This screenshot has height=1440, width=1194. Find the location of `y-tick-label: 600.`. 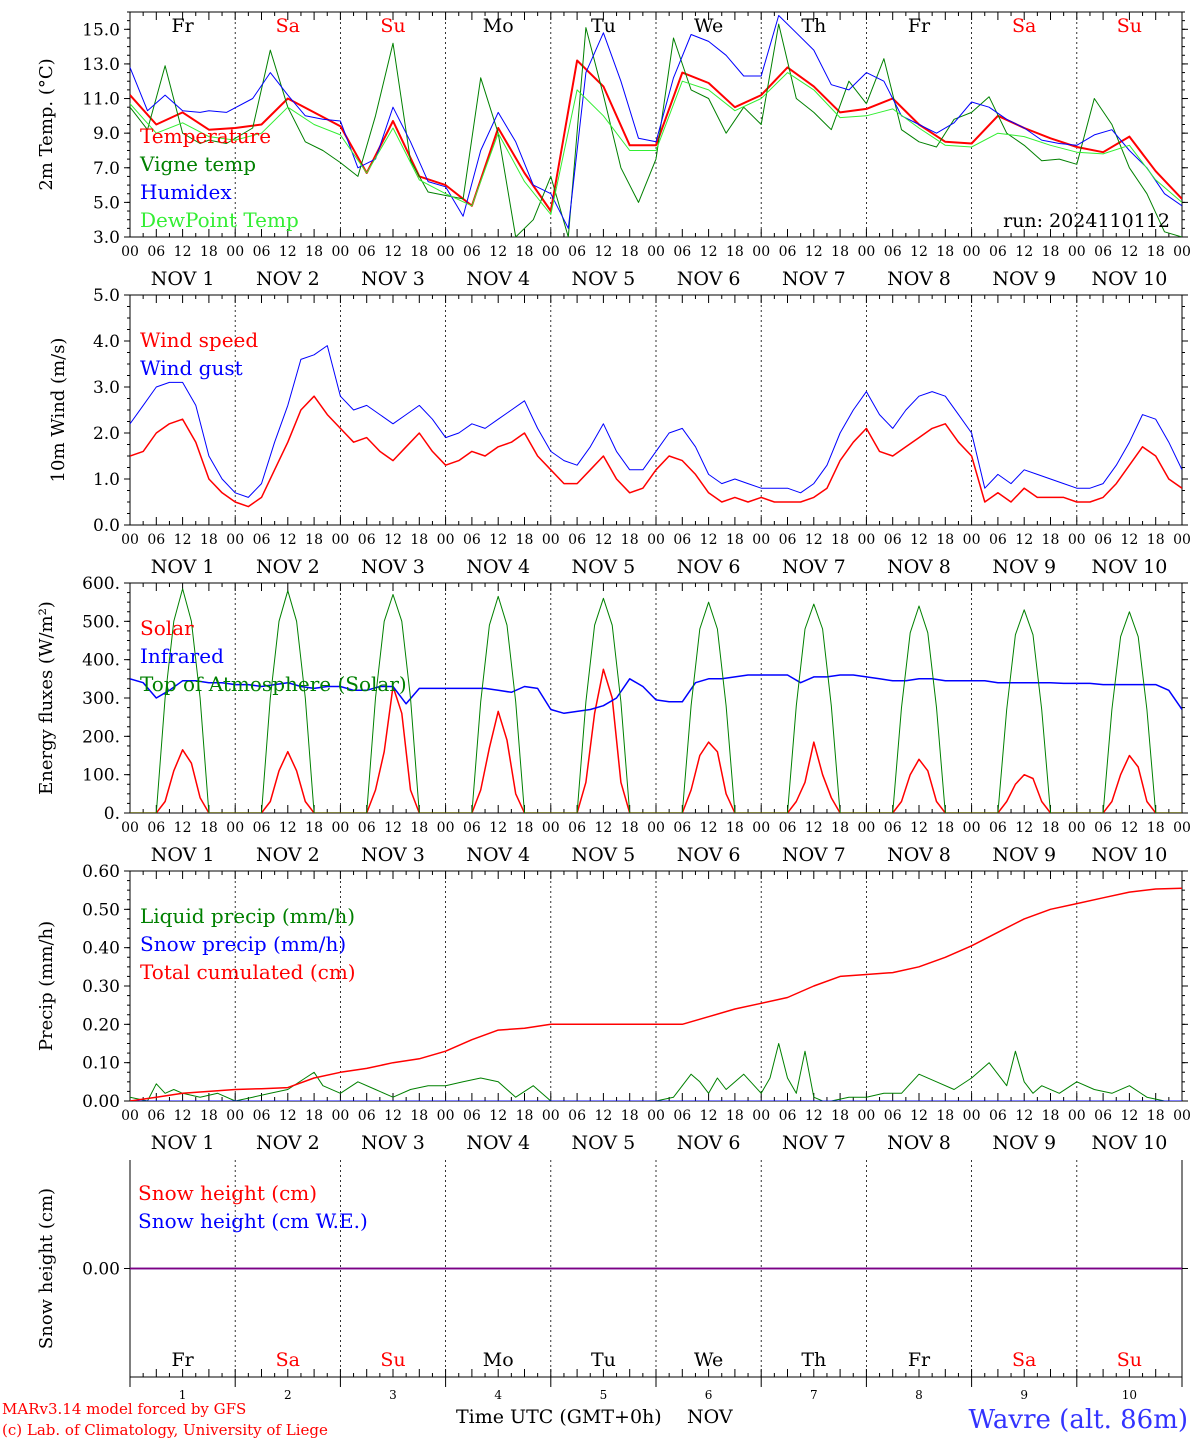

y-tick-label: 600. is located at coordinates (101, 584).